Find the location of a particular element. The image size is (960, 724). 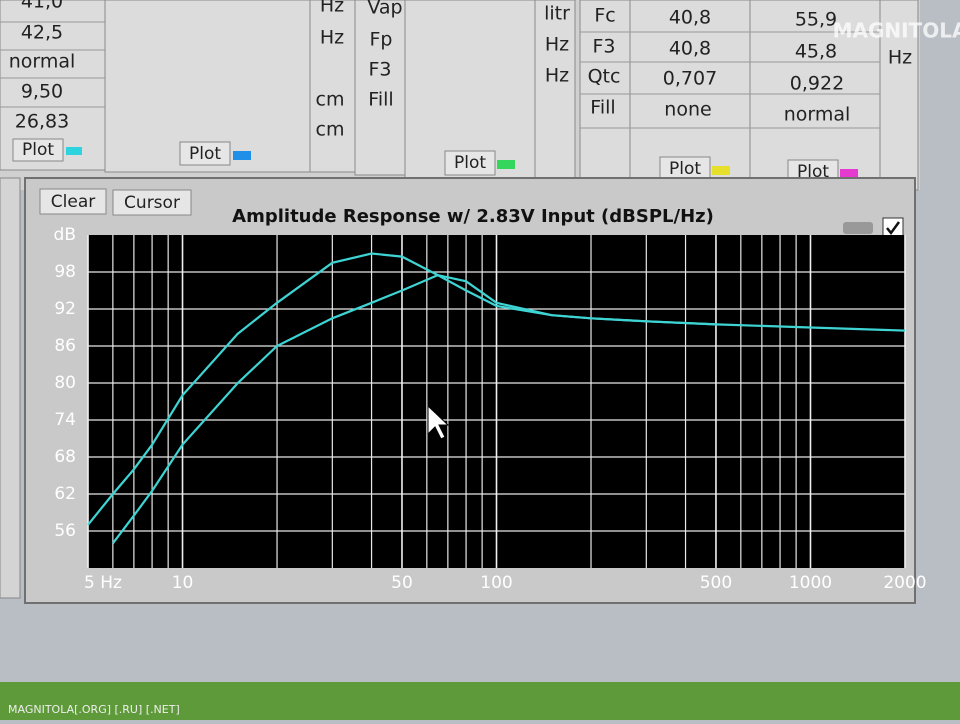

form-value: 26,83 is located at coordinates (42, 122).